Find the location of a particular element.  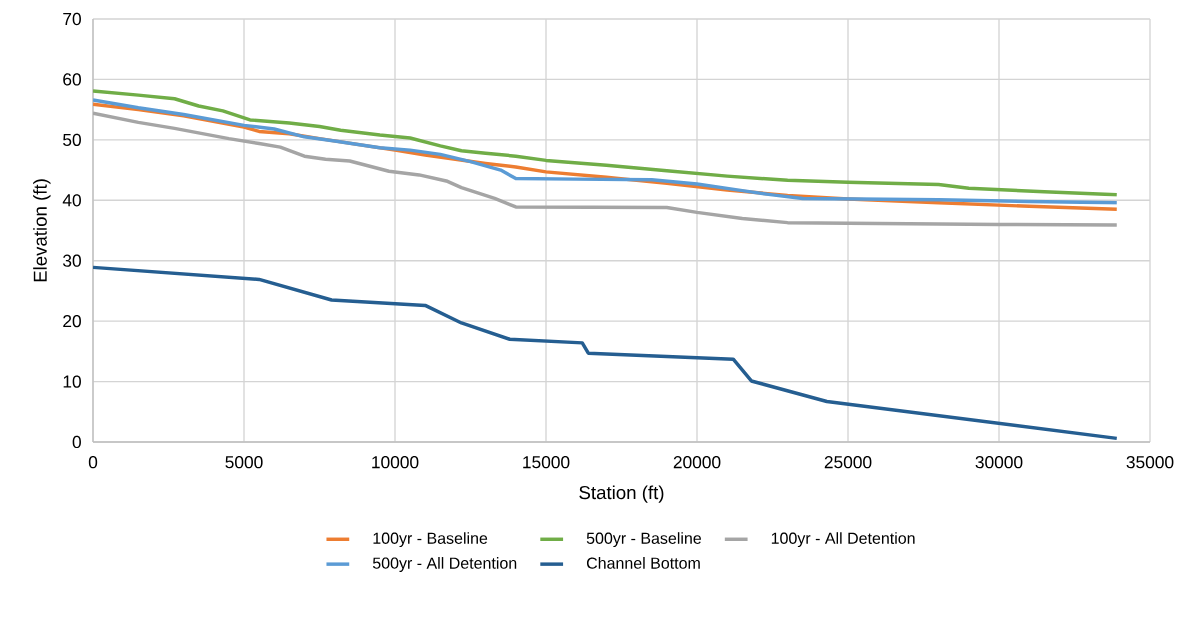

x-tick-label: 10000 is located at coordinates (395, 462).